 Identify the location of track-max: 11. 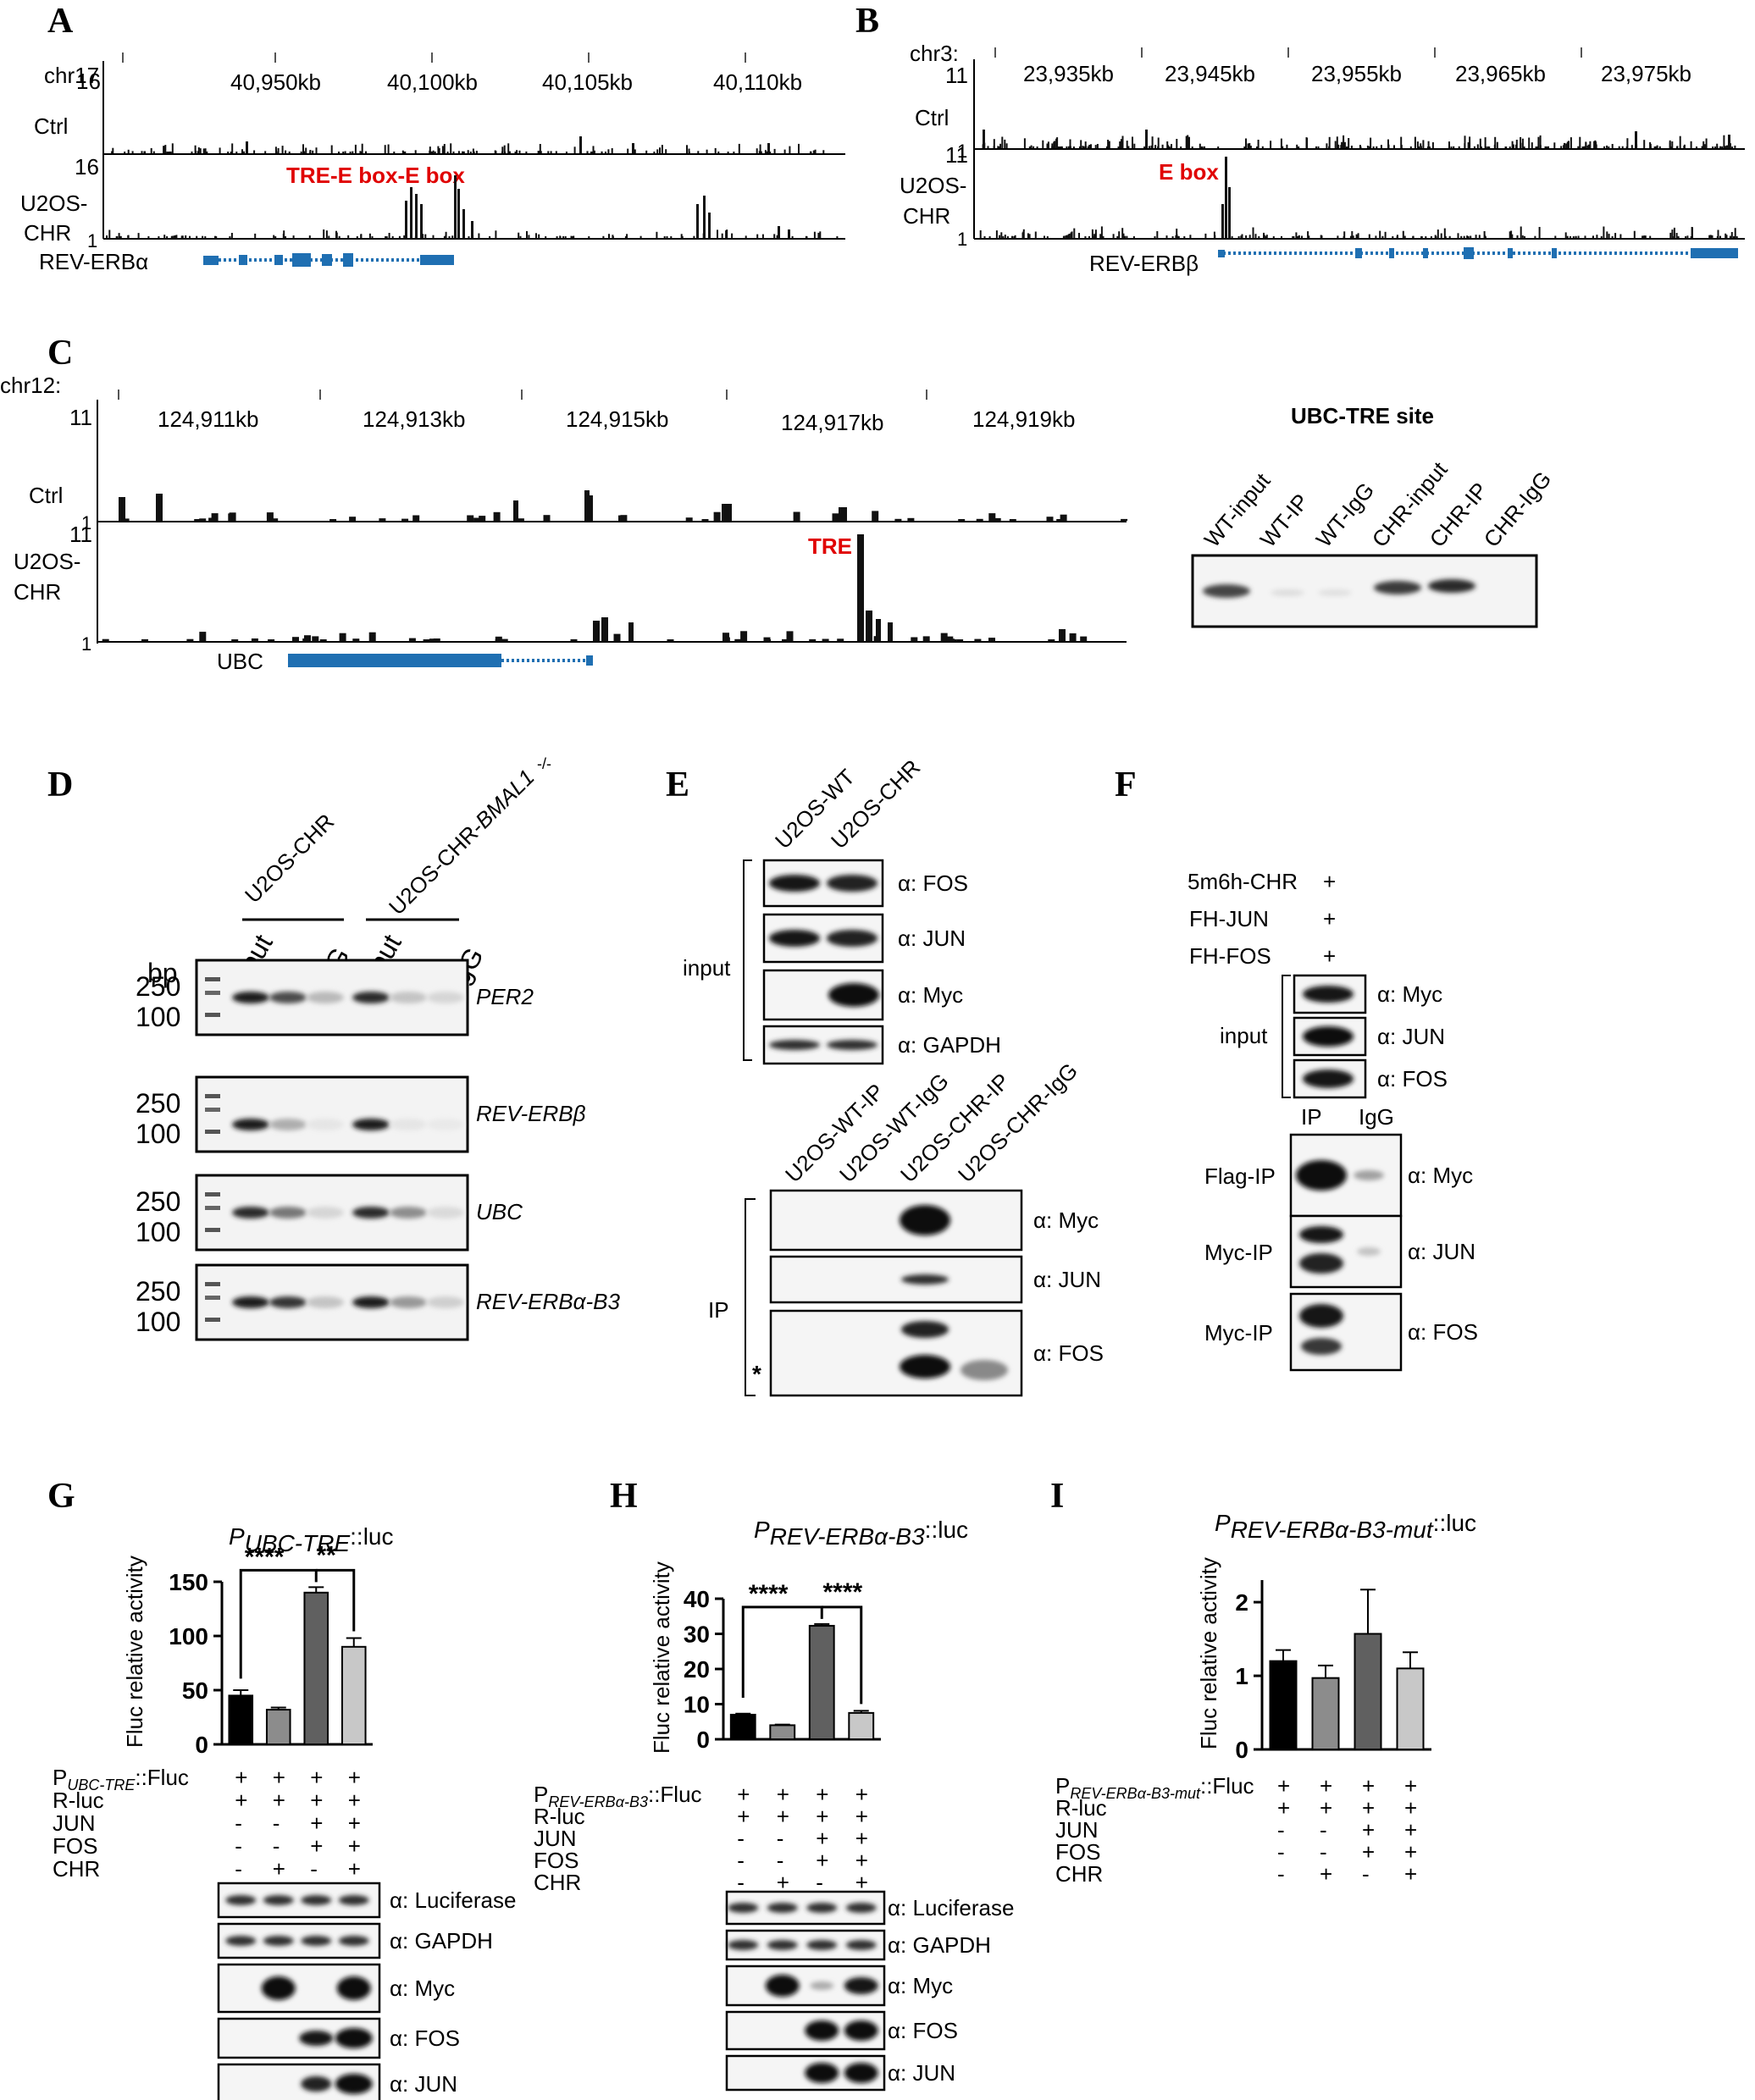
(80, 534).